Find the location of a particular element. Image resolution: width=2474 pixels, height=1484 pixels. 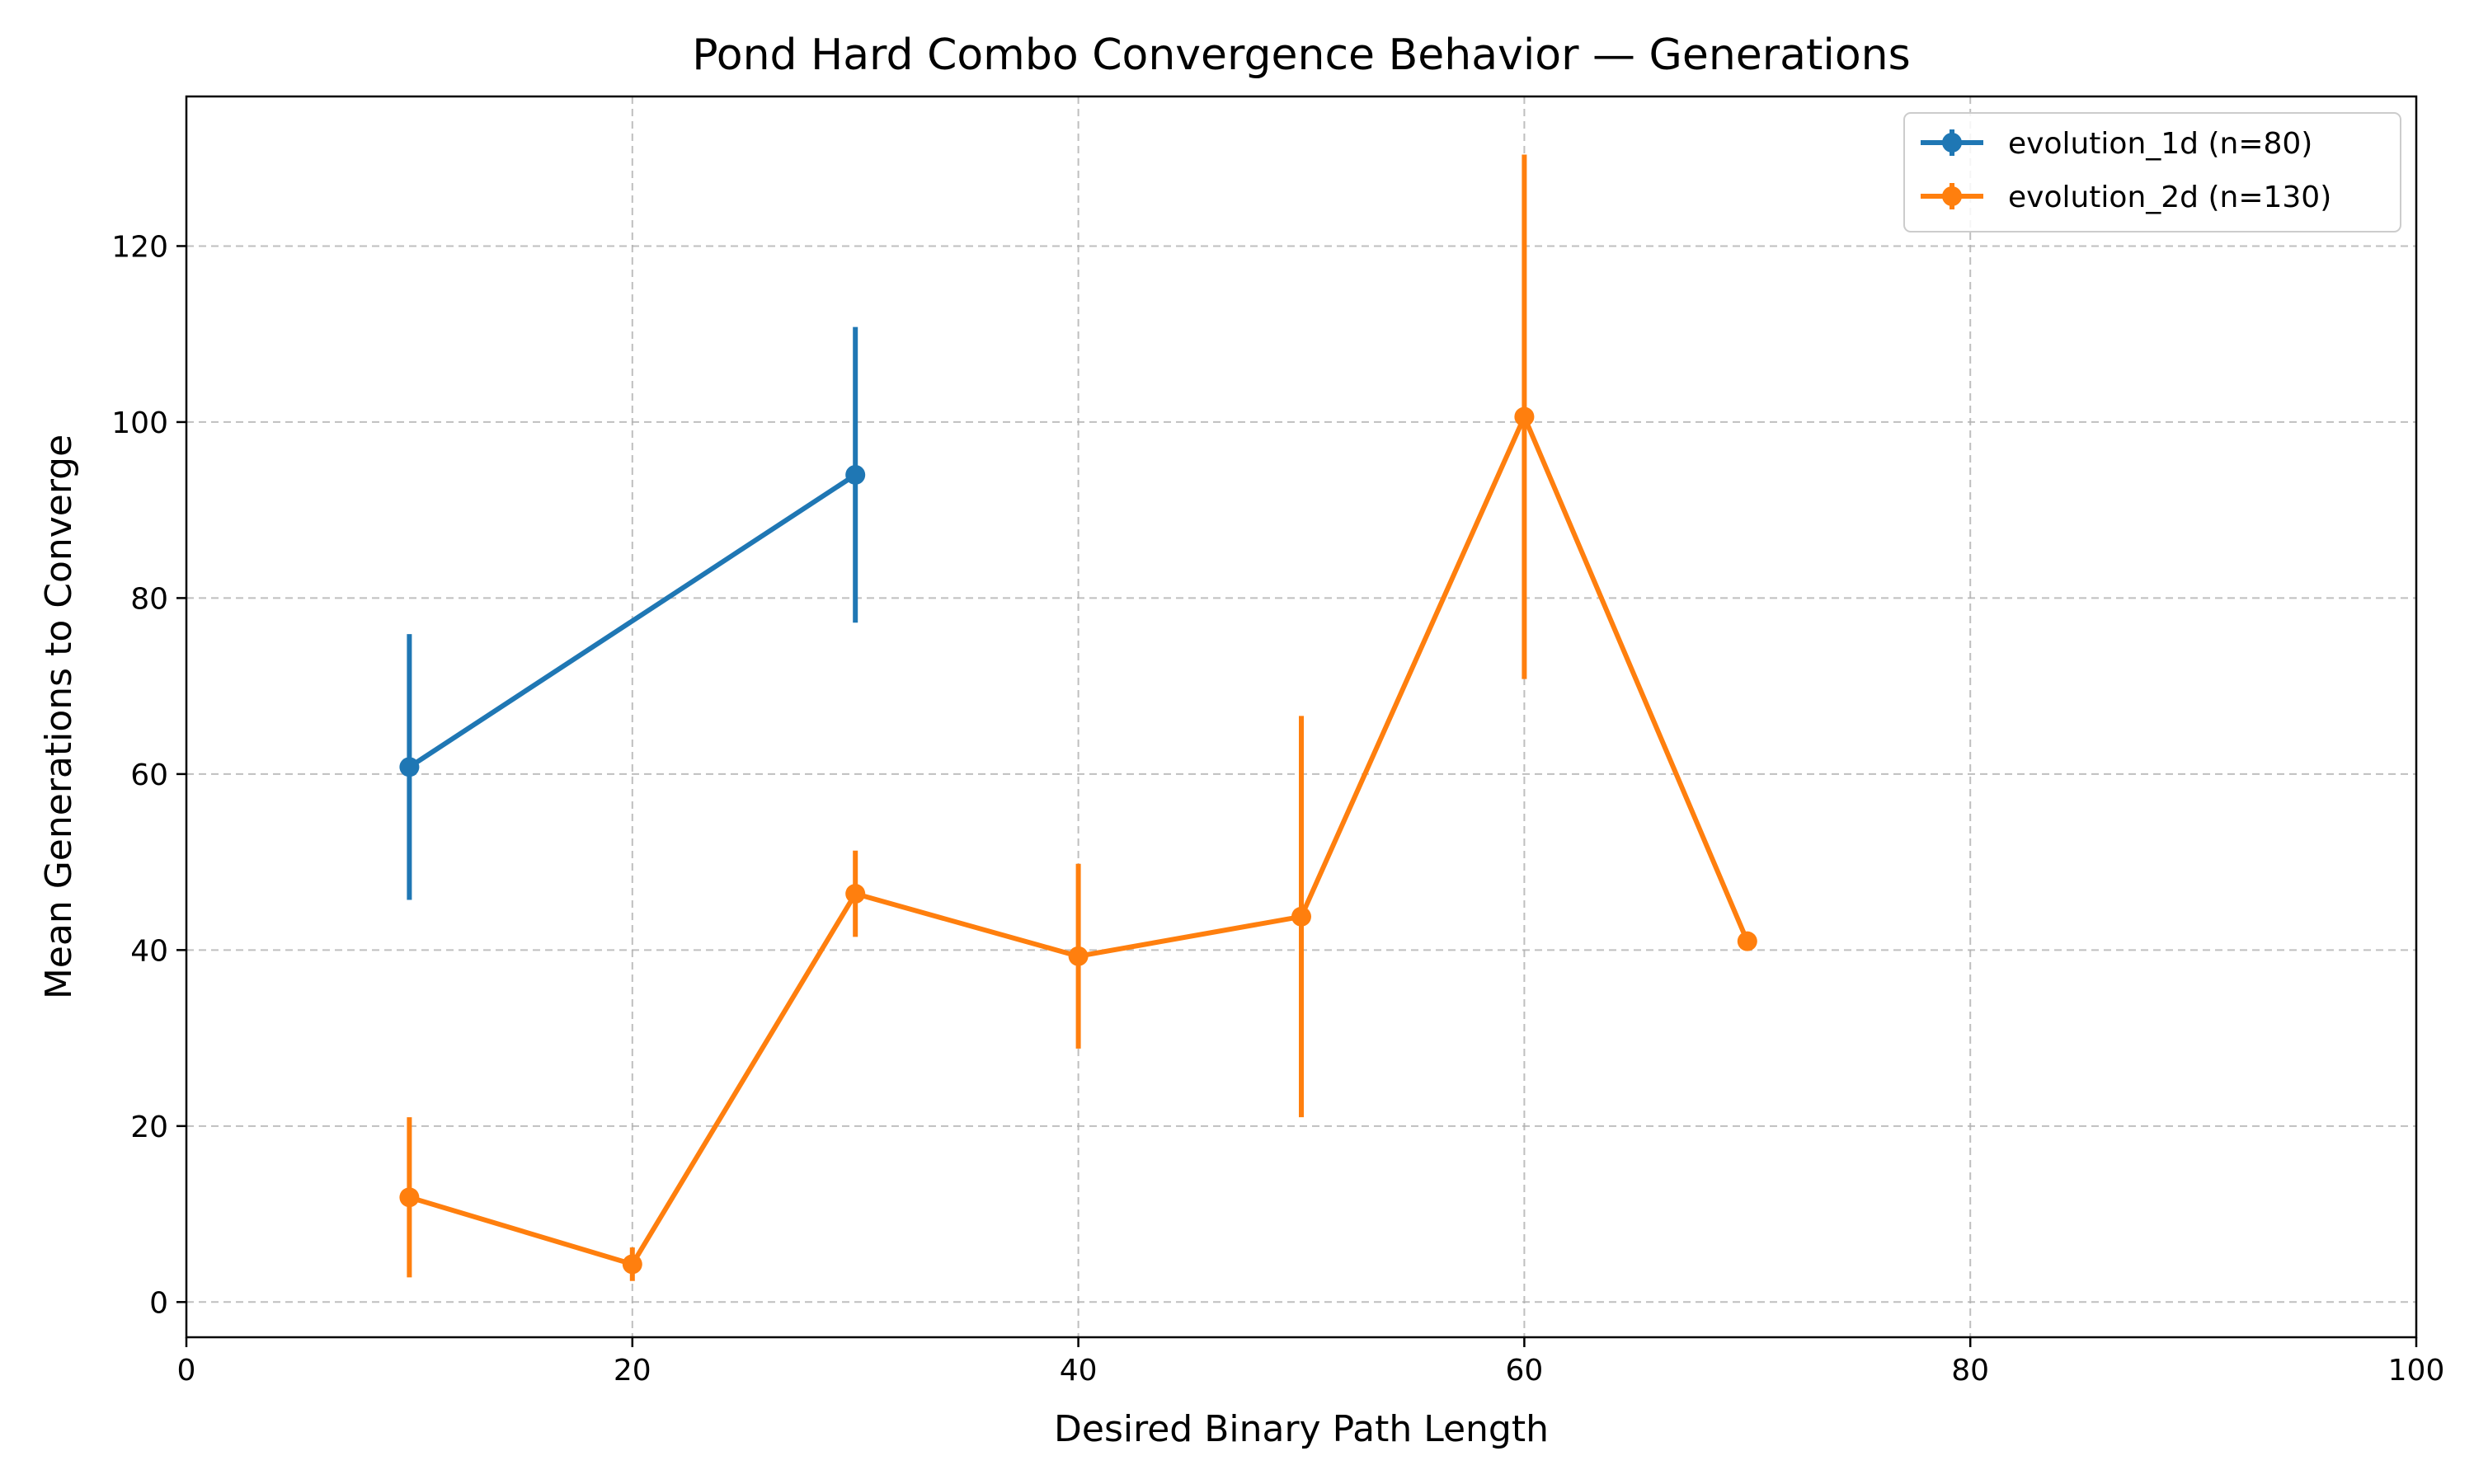

y-tick-label: 20 is located at coordinates (149, 1127).